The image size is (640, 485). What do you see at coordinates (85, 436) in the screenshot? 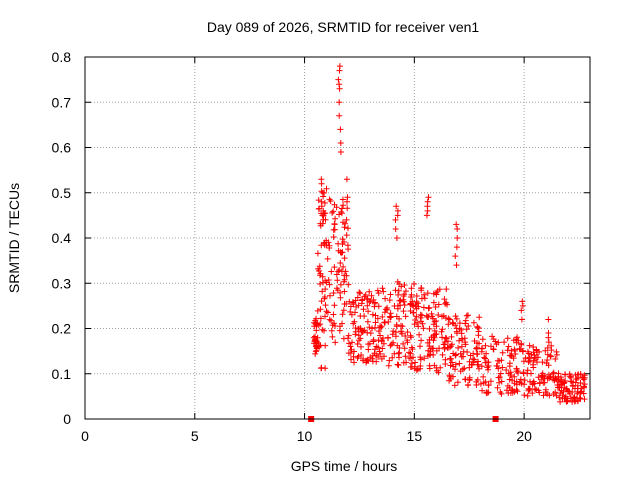
I see `x-tick-label: 0` at bounding box center [85, 436].